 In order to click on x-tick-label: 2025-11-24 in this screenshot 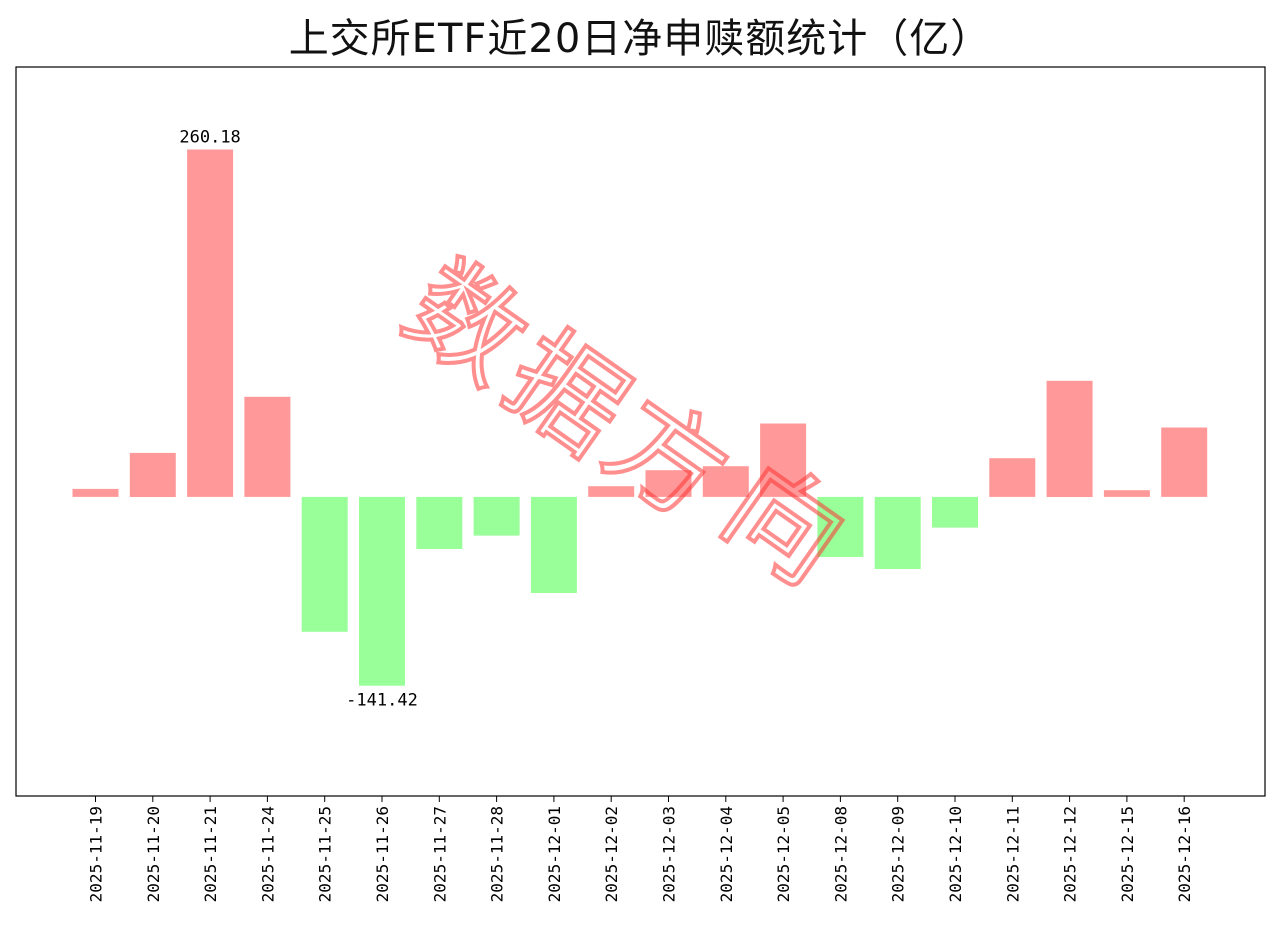, I will do `click(267, 854)`.